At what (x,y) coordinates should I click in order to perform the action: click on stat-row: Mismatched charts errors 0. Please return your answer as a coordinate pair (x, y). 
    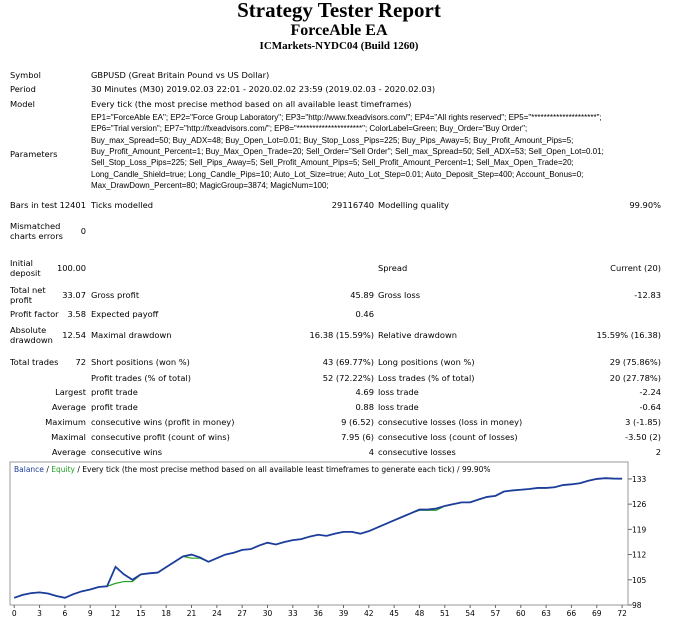
    Looking at the image, I should click on (339, 231).